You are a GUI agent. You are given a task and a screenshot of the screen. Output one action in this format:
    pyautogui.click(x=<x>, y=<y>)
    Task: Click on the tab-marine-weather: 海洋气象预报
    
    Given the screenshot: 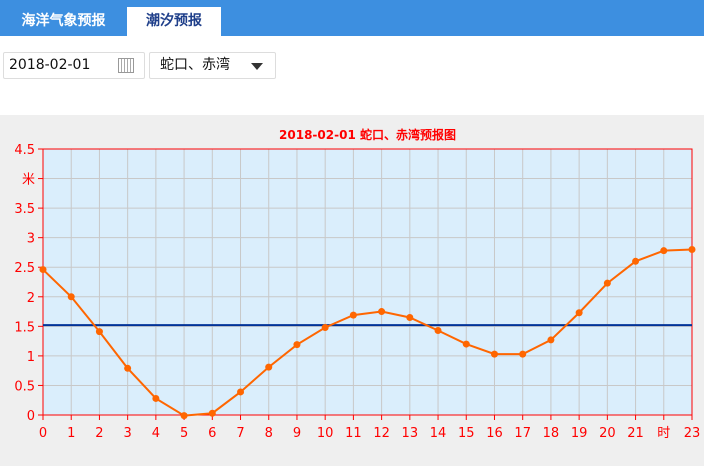 What is the action you would take?
    pyautogui.click(x=63, y=21)
    